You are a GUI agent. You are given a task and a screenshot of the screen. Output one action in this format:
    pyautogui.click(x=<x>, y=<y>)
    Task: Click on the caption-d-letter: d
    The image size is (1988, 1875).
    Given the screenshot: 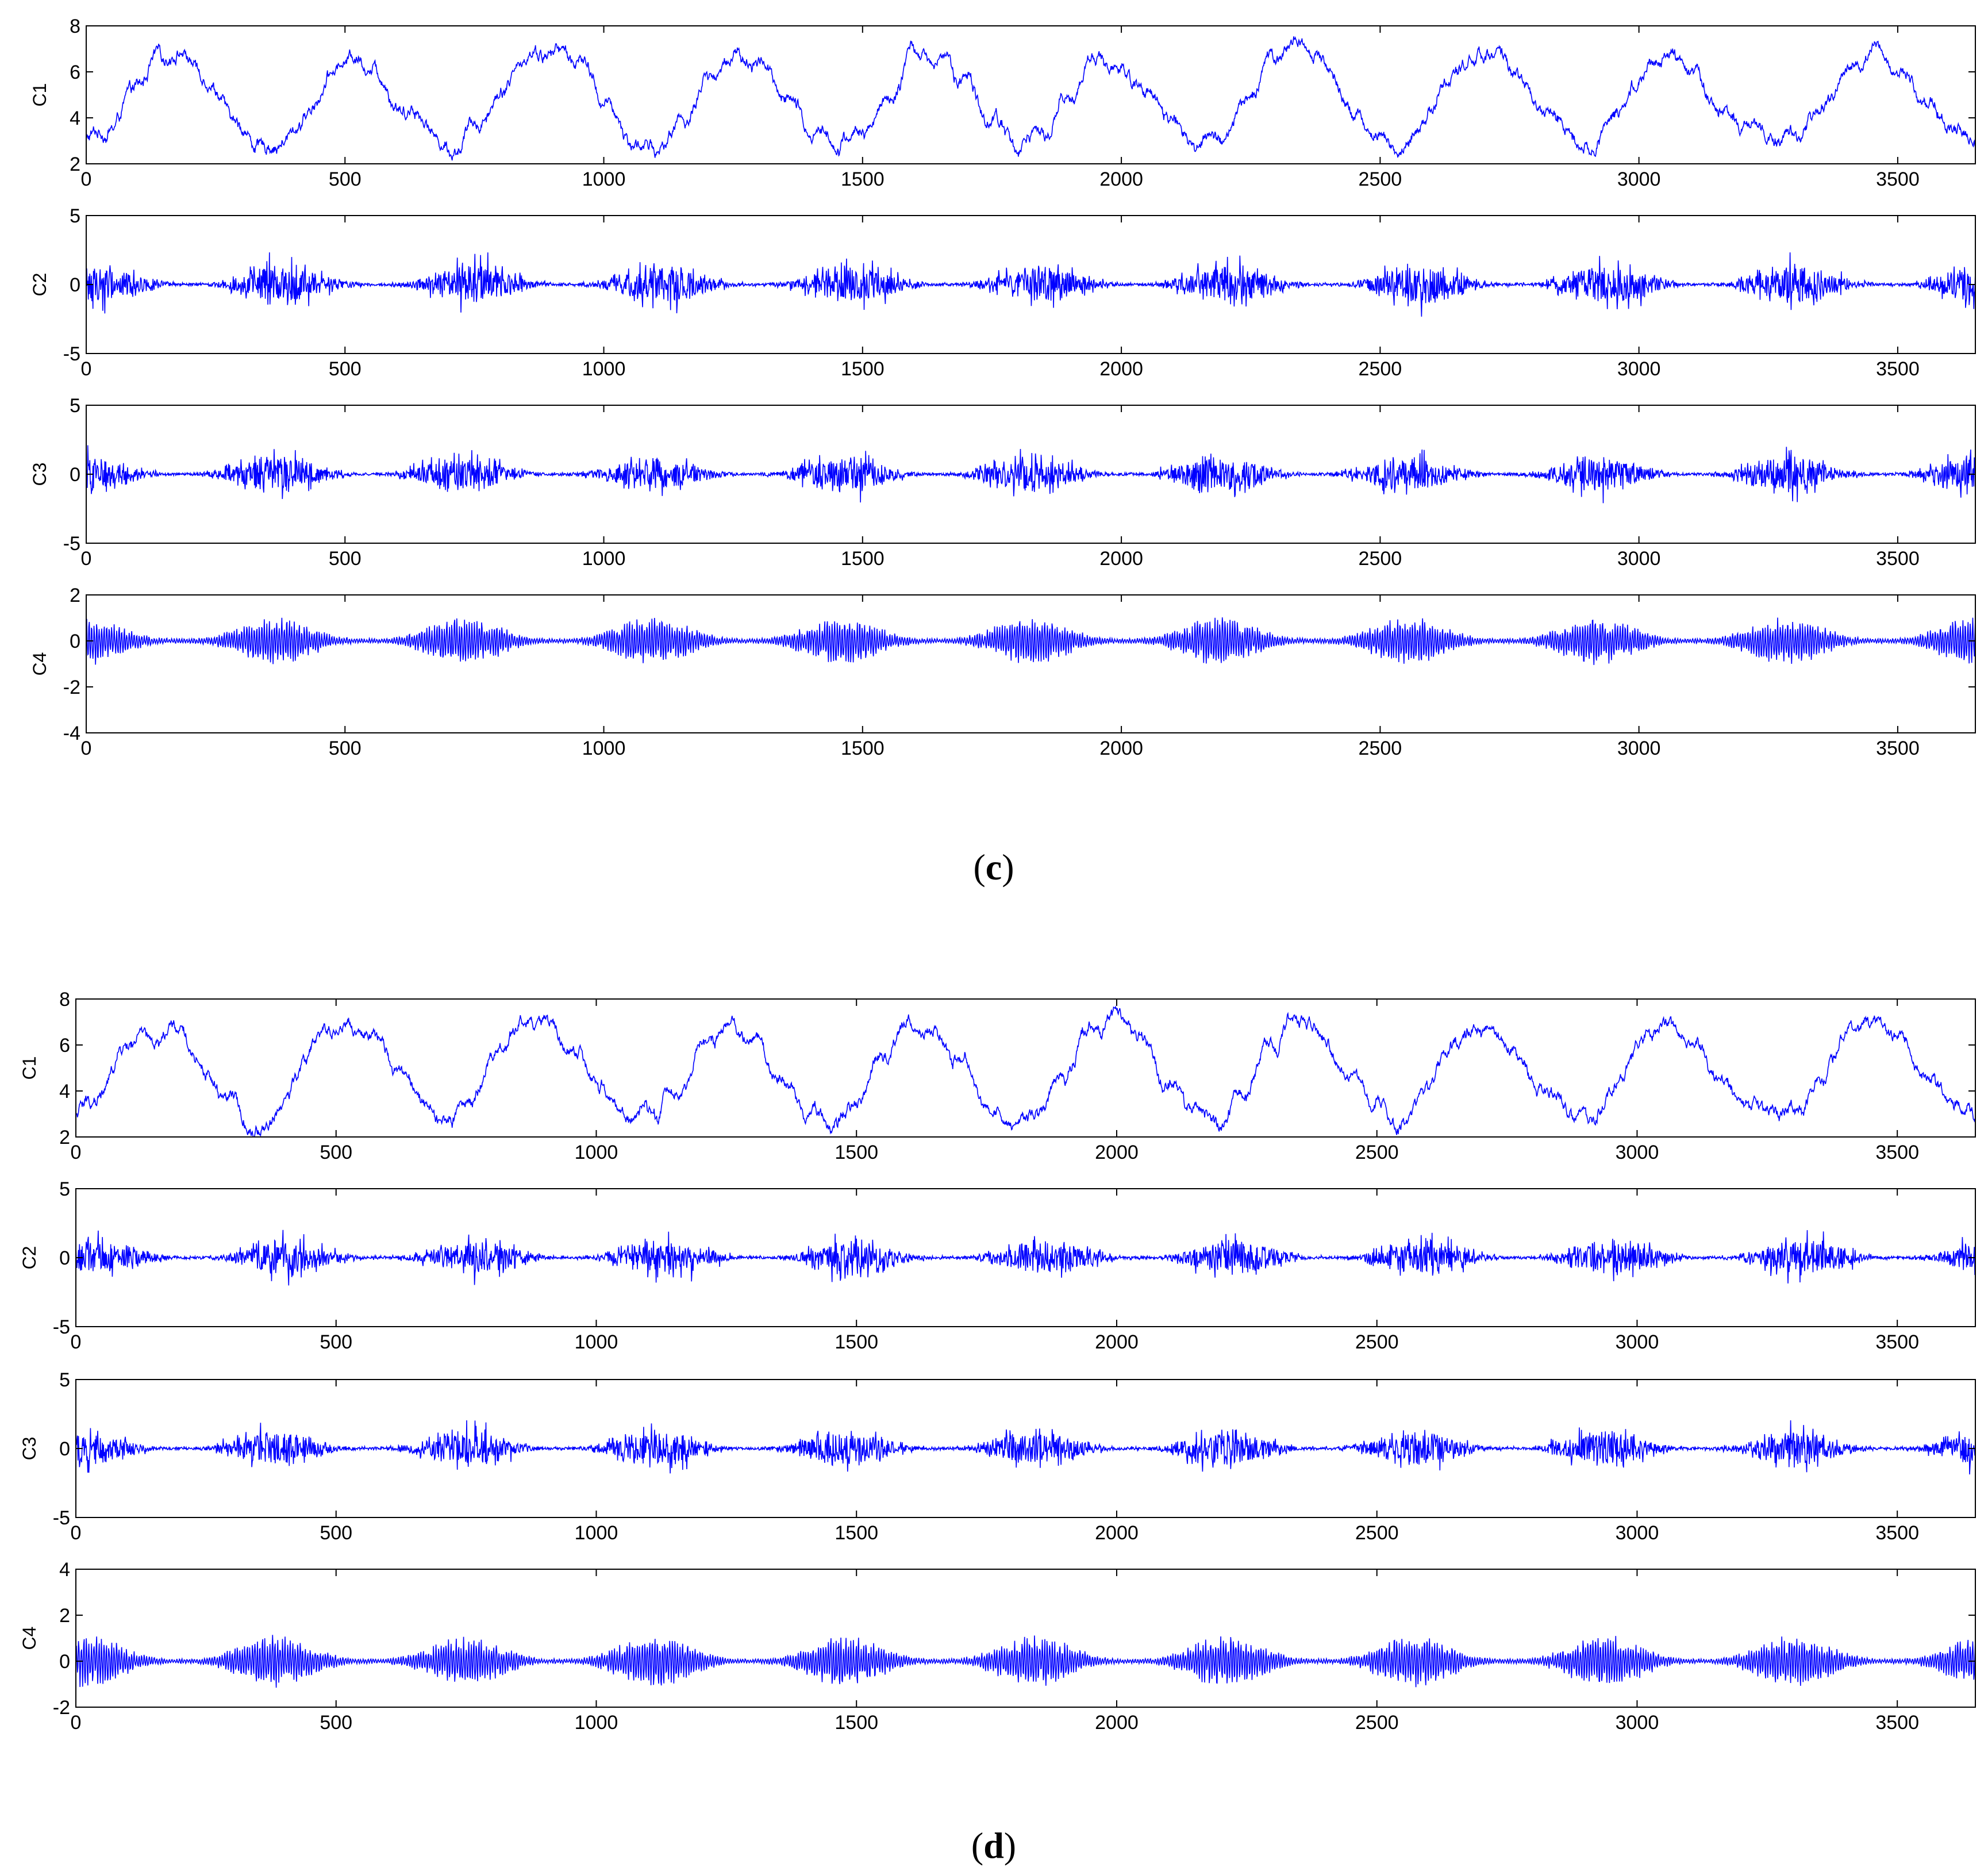 What is the action you would take?
    pyautogui.click(x=993, y=1845)
    